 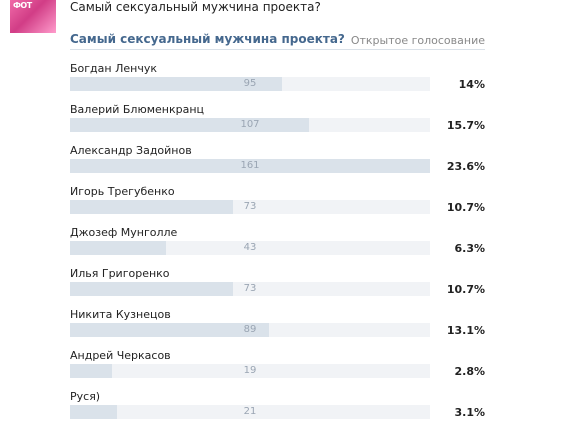 I want to click on poll-type: Открытое голосование, so click(x=417, y=40).